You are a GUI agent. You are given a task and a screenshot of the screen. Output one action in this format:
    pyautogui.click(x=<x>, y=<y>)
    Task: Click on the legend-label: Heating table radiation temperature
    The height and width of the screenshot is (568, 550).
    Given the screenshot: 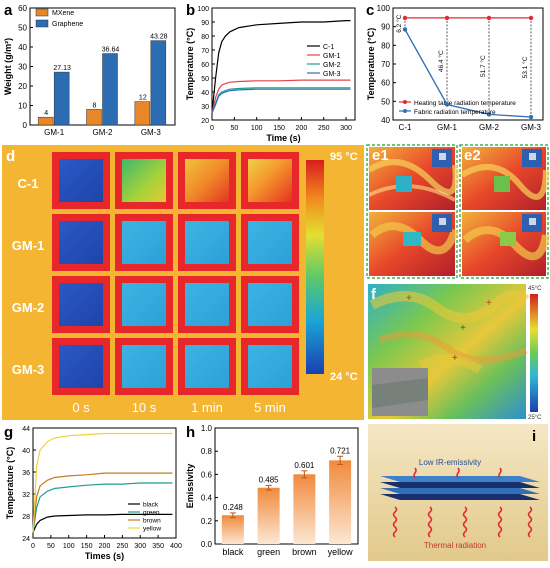 What is the action you would take?
    pyautogui.click(x=465, y=103)
    